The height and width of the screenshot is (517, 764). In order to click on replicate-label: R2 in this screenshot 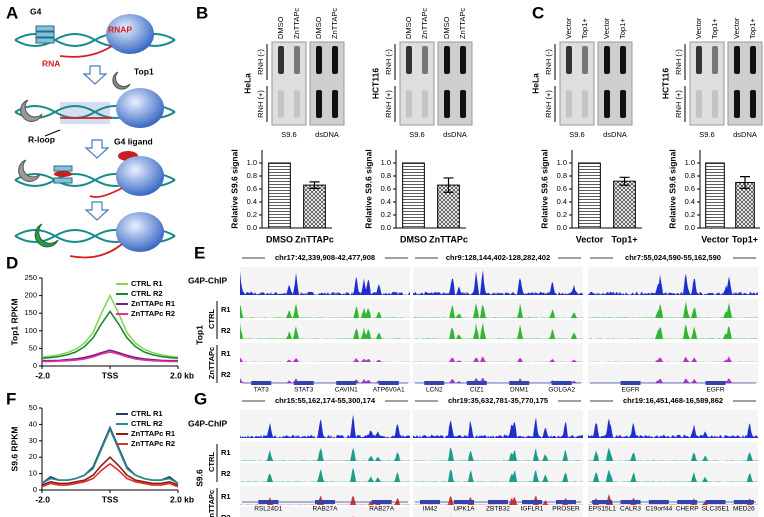, I will do `click(226, 515)`.